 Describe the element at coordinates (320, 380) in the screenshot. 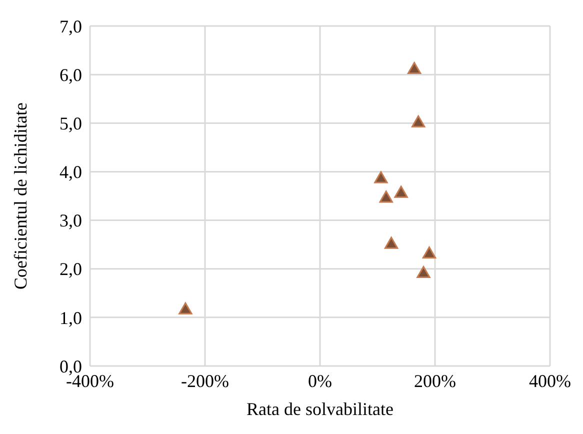

I see `x-tick-label: 0%` at that location.